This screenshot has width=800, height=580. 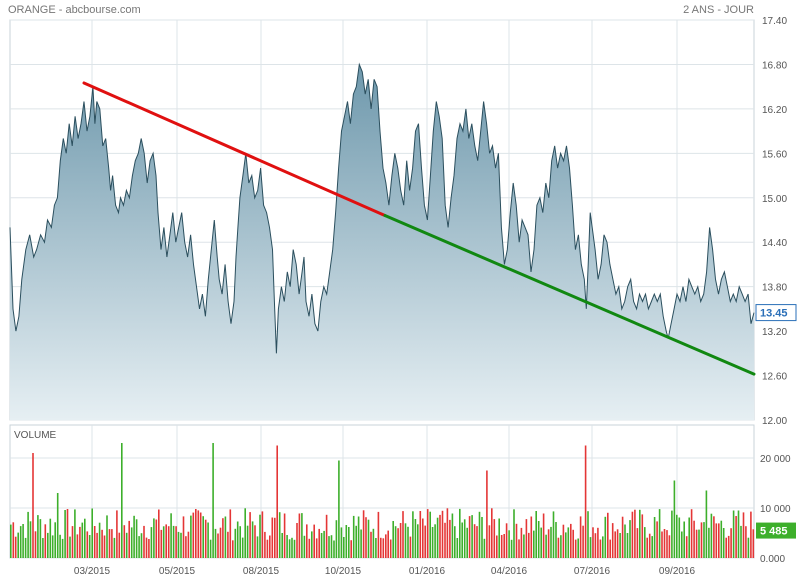 What do you see at coordinates (592, 571) in the screenshot?
I see `x-tick-label: 07/2016` at bounding box center [592, 571].